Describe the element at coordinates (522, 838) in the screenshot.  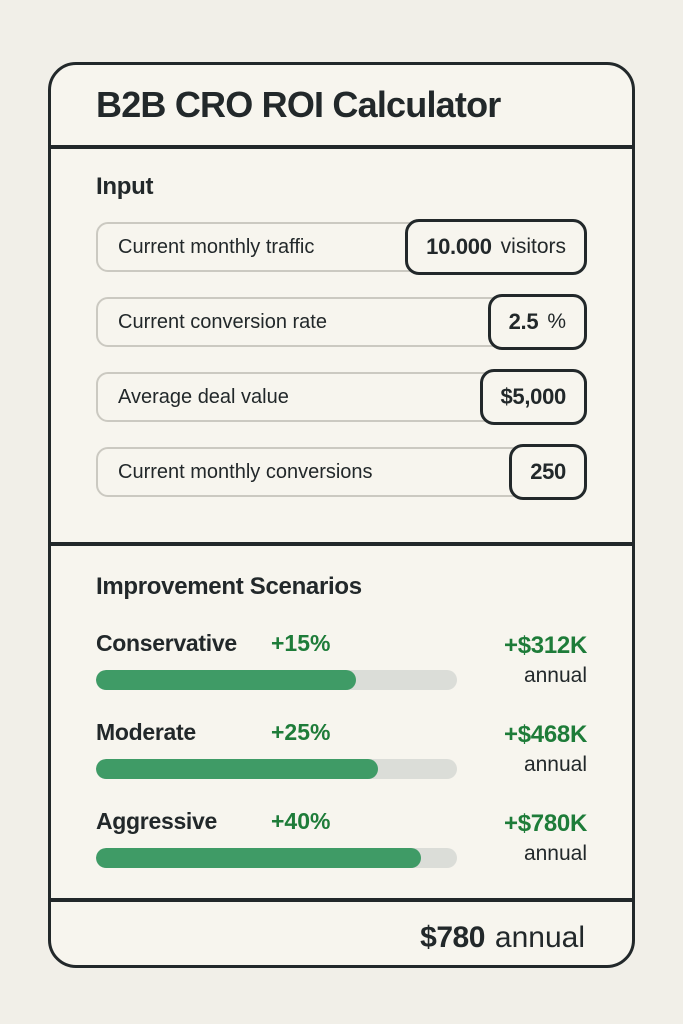
I see `scenario-aggressive-right: +$780K annual` at that location.